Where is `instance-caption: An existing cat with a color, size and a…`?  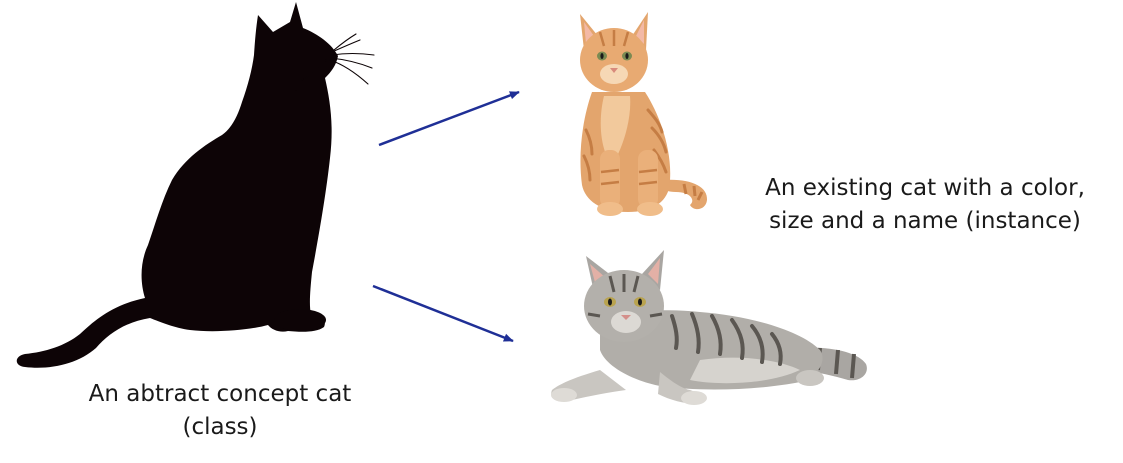
instance-caption: An existing cat with a color, size and a… is located at coordinates (925, 205).